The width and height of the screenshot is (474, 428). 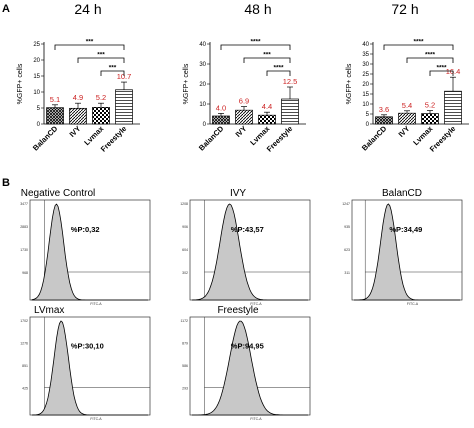 I want to click on histogram-2: BalanCD 1247 935 623 311 FITC-A %P:34,49, so click(x=402, y=247).